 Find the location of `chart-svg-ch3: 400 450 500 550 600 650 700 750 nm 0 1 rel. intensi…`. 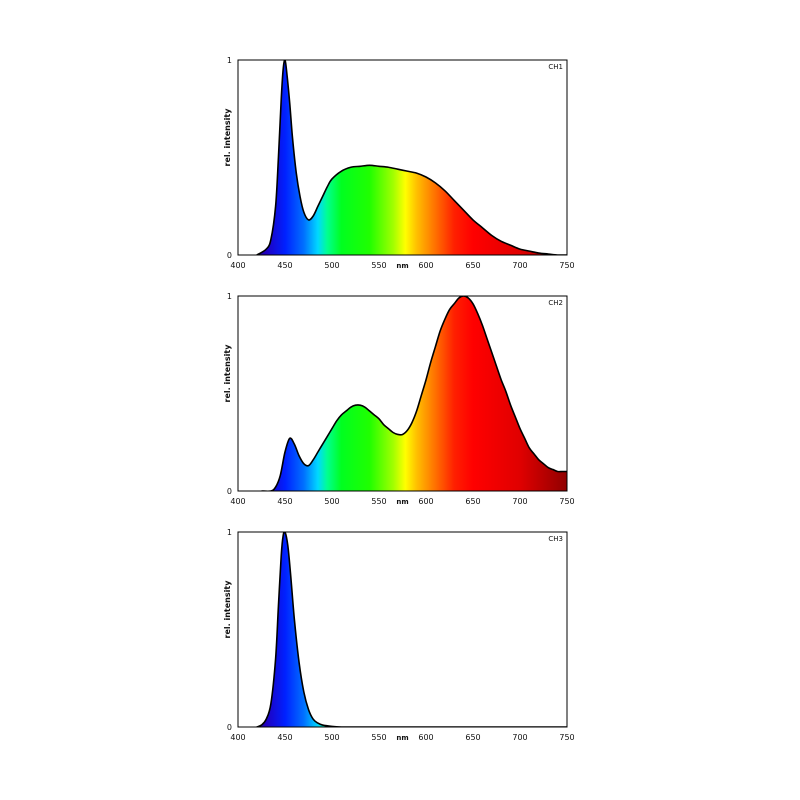

chart-svg-ch3: 400 450 500 550 600 650 700 750 nm 0 1 rel. intensi… is located at coordinates (399, 635).